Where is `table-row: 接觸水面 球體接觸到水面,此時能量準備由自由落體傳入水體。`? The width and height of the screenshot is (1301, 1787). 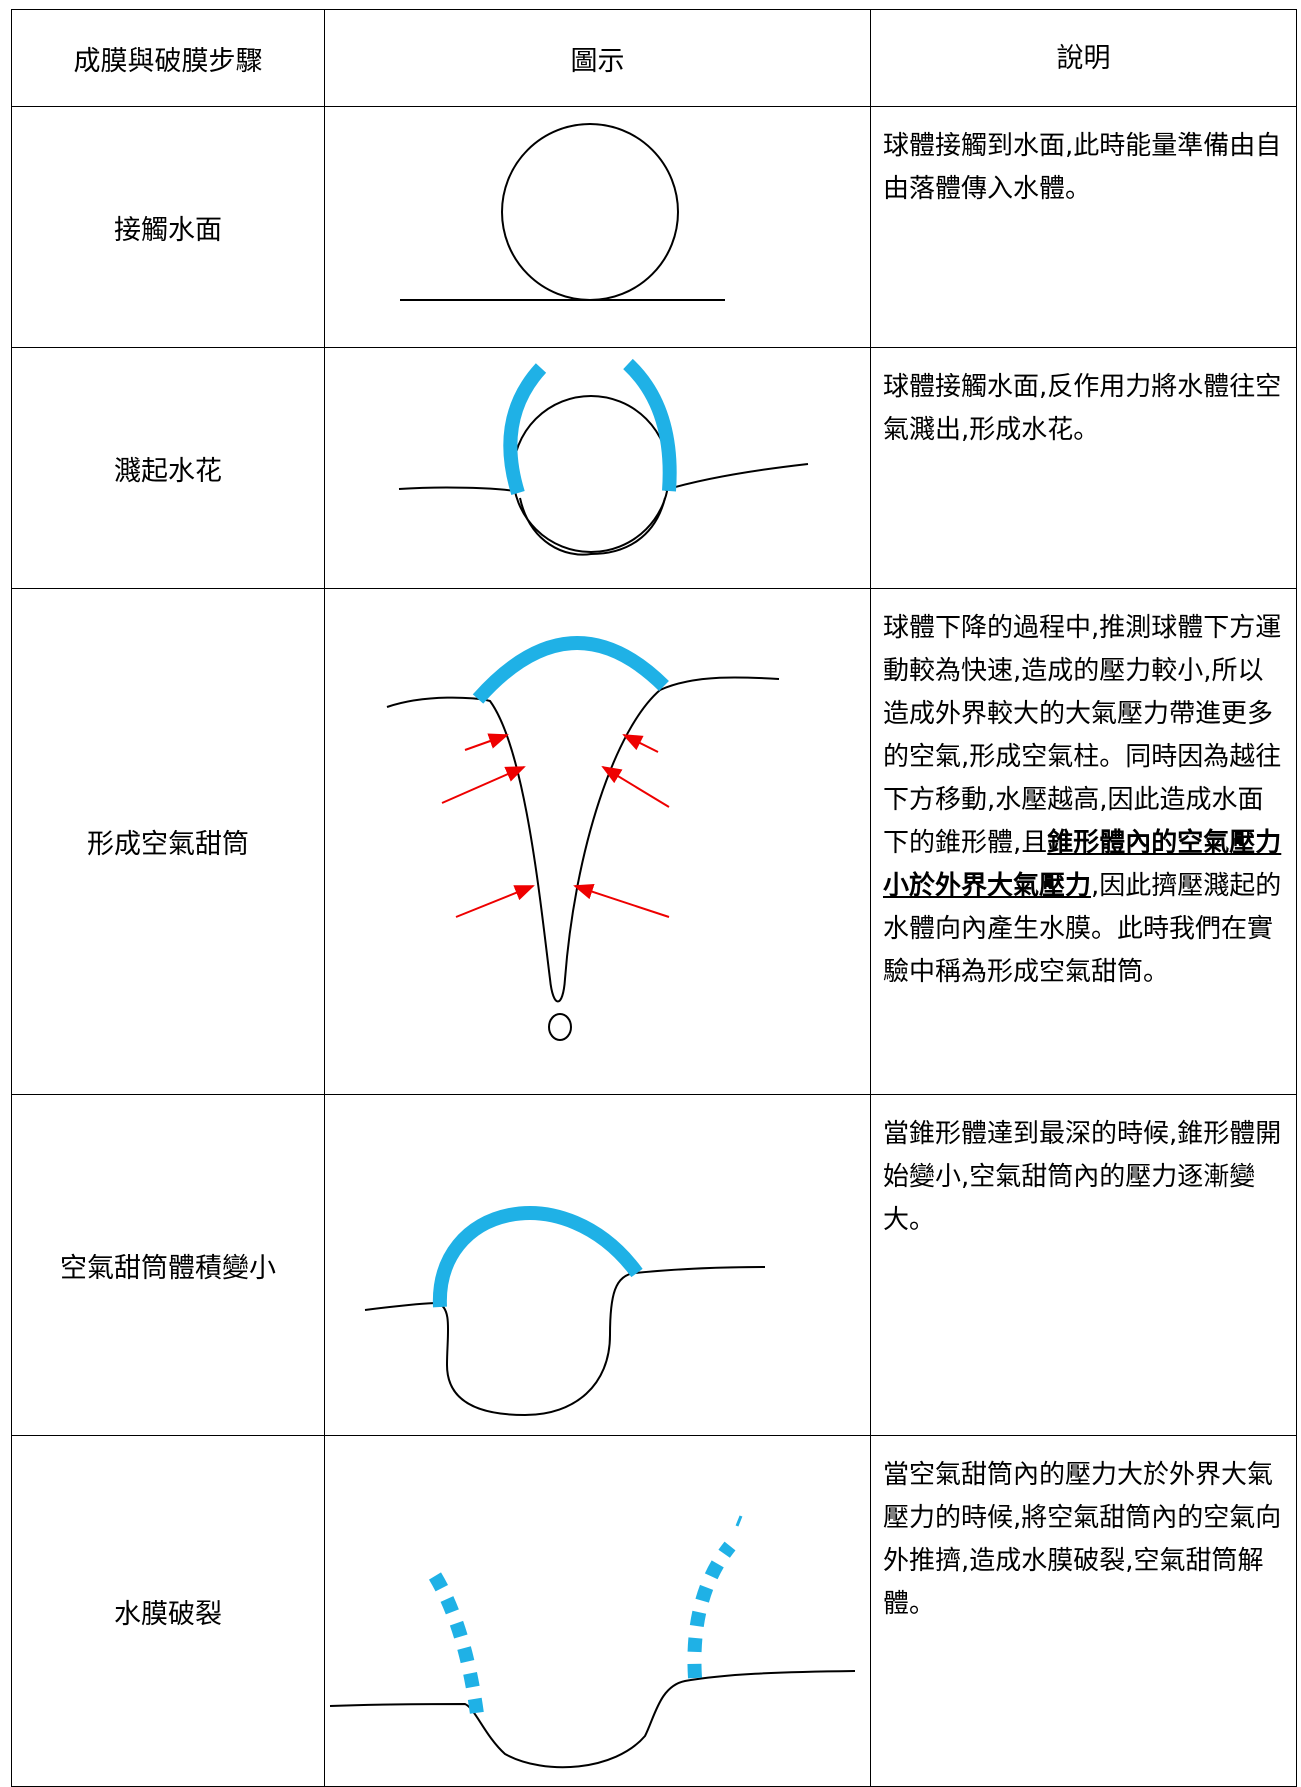 table-row: 接觸水面 球體接觸到水面,此時能量準備由自由落體傳入水體。 is located at coordinates (654, 227).